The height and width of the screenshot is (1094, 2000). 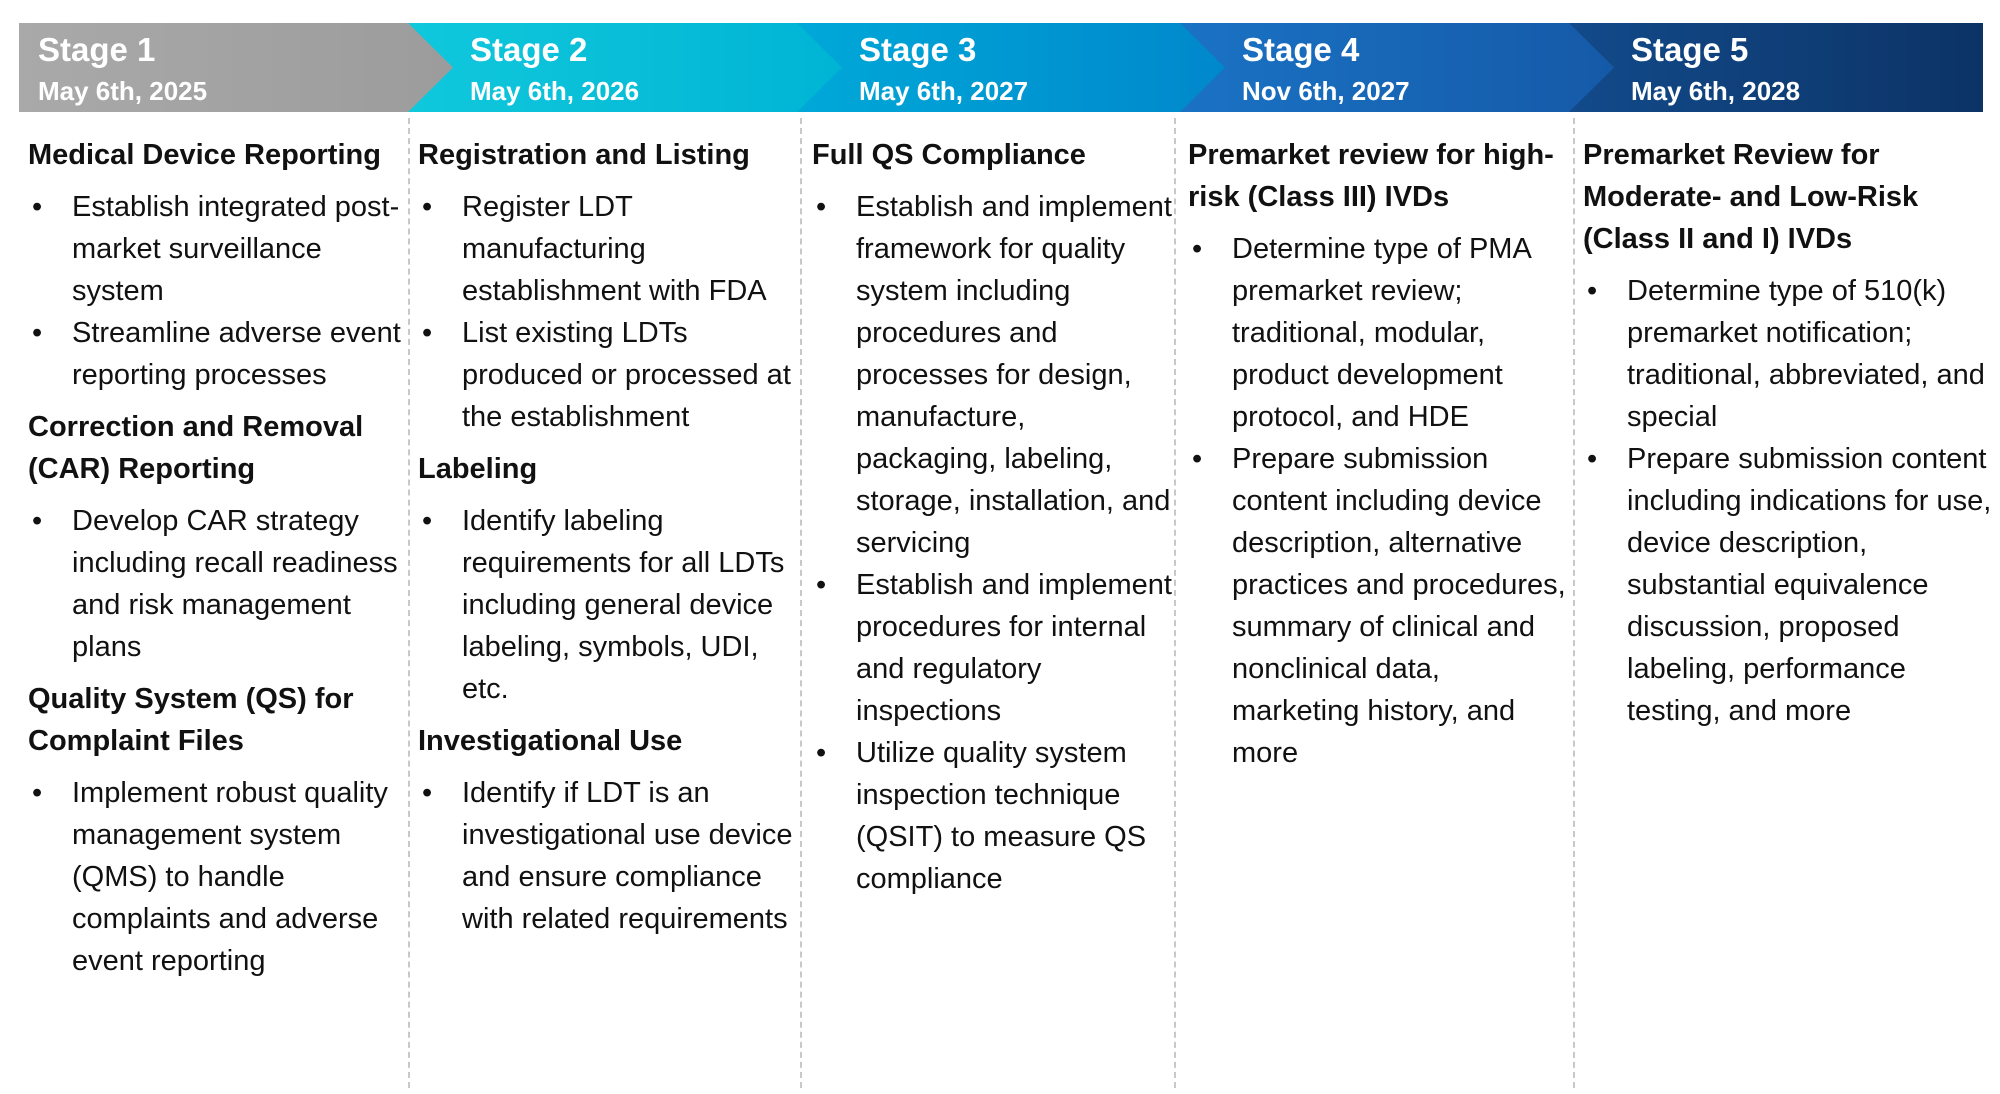 What do you see at coordinates (528, 49) in the screenshot?
I see `stage-title: Stage 2` at bounding box center [528, 49].